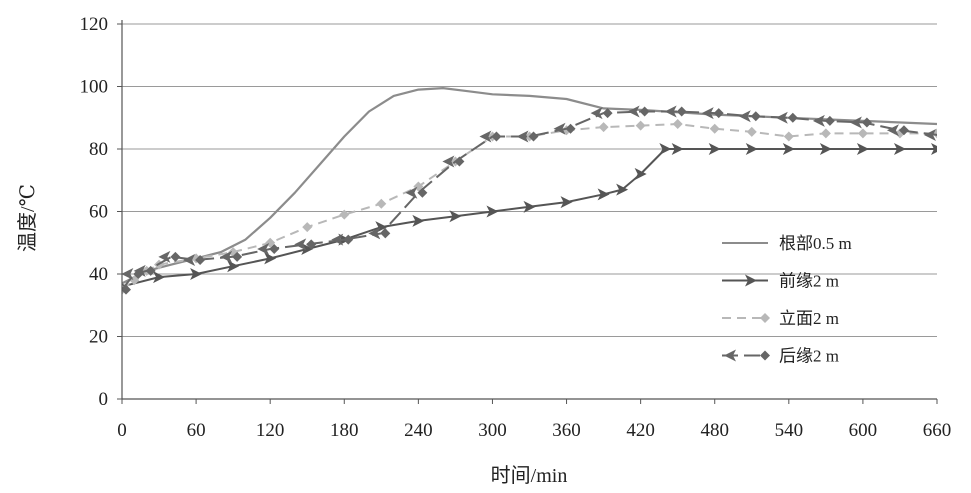 The image size is (971, 493). I want to click on legend-item-2: 前缘2 m, so click(780, 281).